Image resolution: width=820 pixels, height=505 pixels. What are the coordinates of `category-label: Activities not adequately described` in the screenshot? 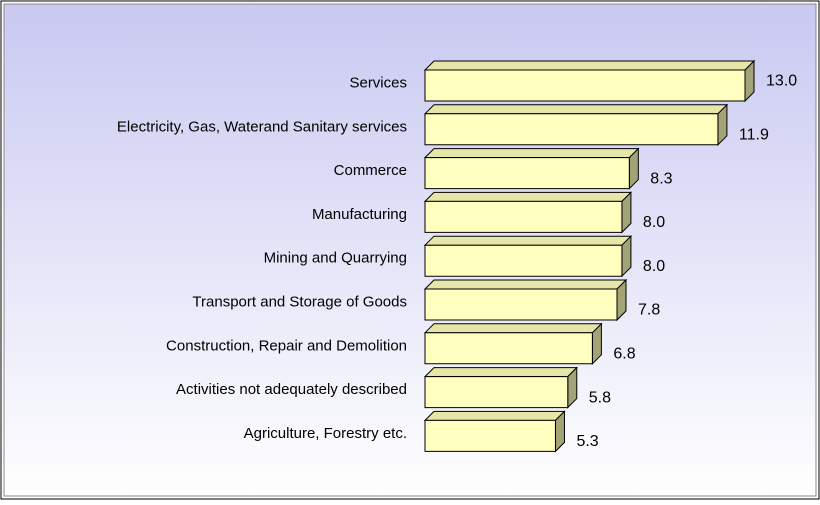 It's located at (291, 389).